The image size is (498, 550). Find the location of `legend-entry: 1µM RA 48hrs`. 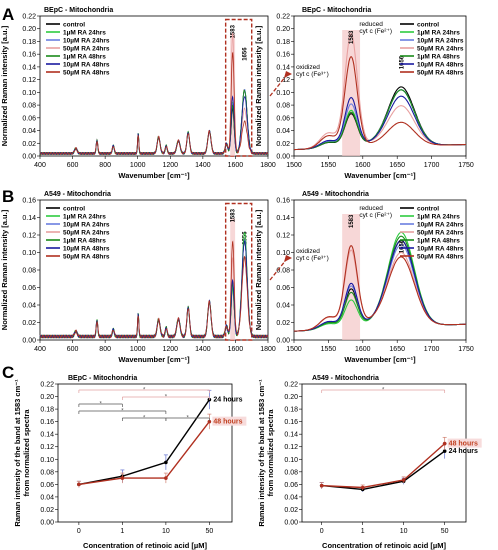

legend-entry: 1µM RA 48hrs is located at coordinates (84, 241).